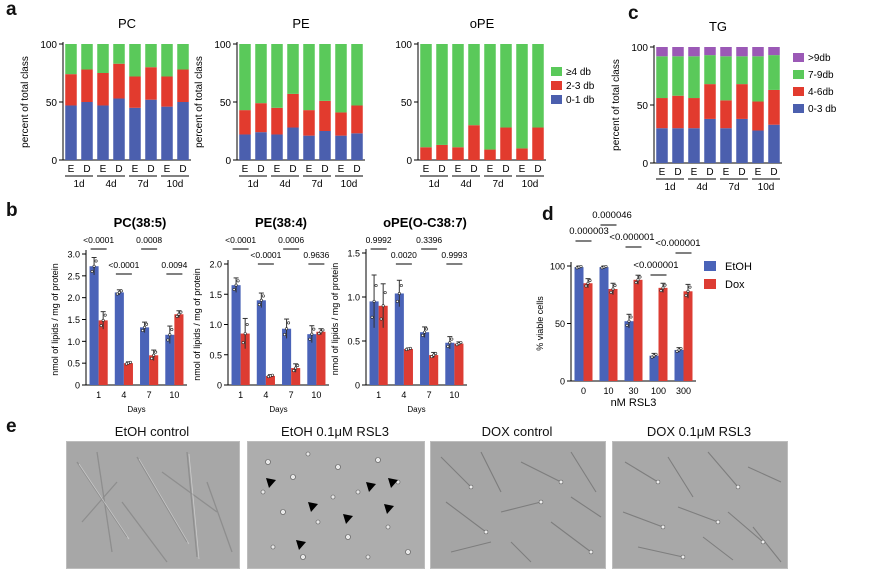 The image size is (869, 576). What do you see at coordinates (127, 23) in the screenshot?
I see `chart-title: PC` at bounding box center [127, 23].